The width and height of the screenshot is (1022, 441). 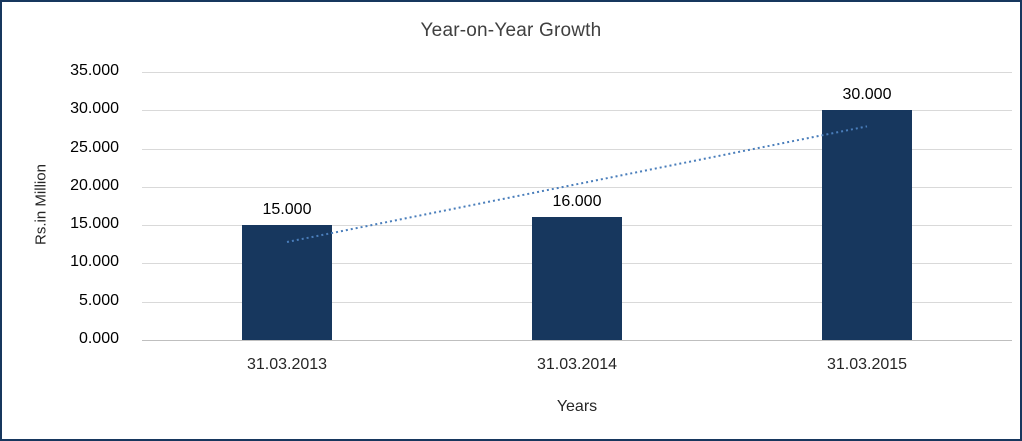 What do you see at coordinates (98, 338) in the screenshot?
I see `y-tick-label: 0.000` at bounding box center [98, 338].